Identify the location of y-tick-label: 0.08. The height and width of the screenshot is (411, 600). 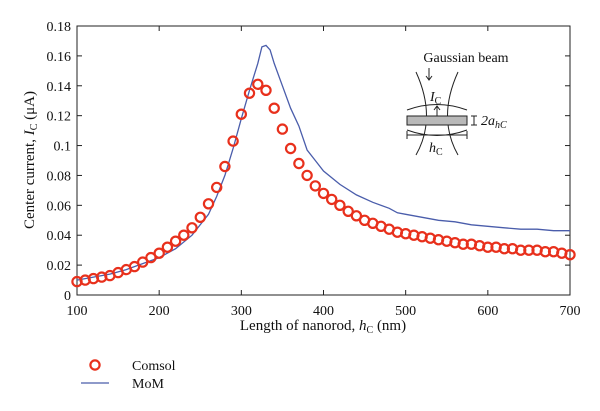
(59, 176).